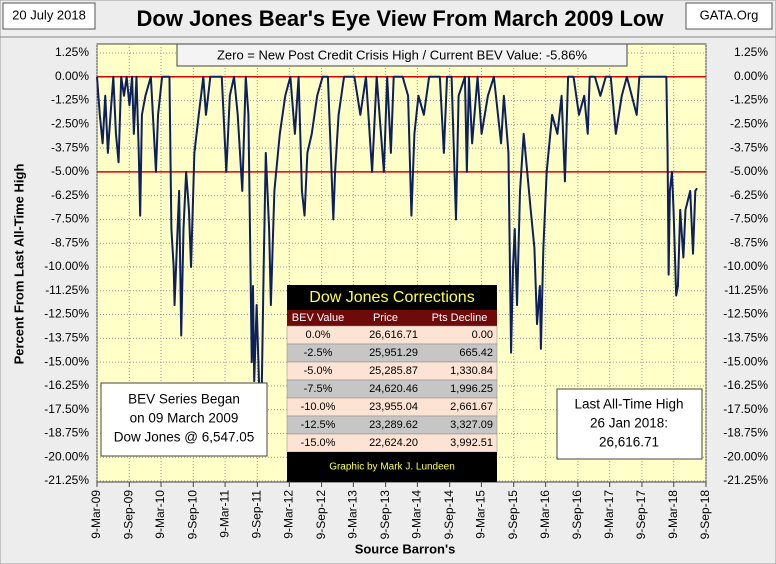  What do you see at coordinates (72, 76) in the screenshot?
I see `y-tick-label: 0.00%` at bounding box center [72, 76].